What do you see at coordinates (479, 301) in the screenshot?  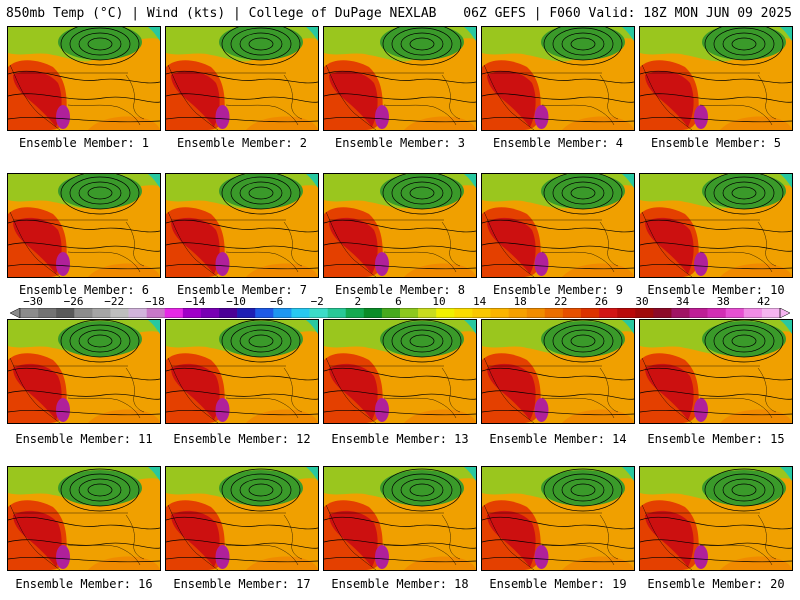 I see `colorbar-tick-label: 14` at bounding box center [479, 301].